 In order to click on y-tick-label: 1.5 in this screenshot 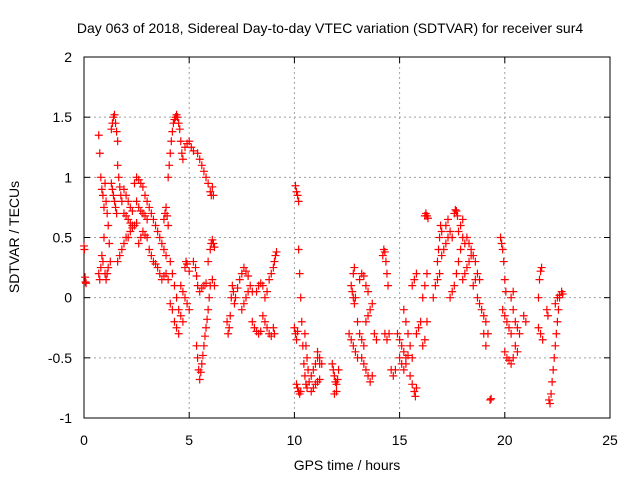, I will do `click(63, 117)`.